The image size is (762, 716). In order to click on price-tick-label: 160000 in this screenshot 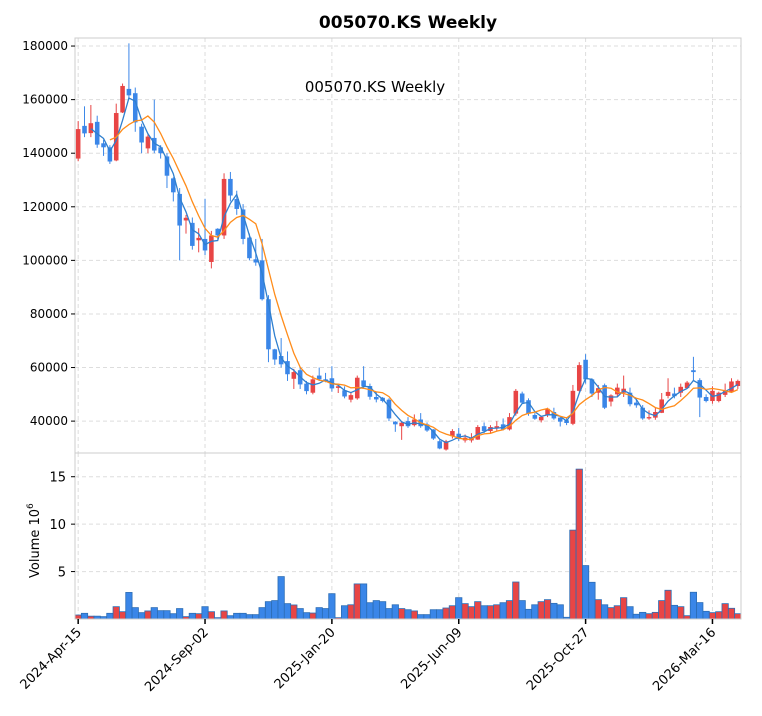, I will do `click(45, 100)`.